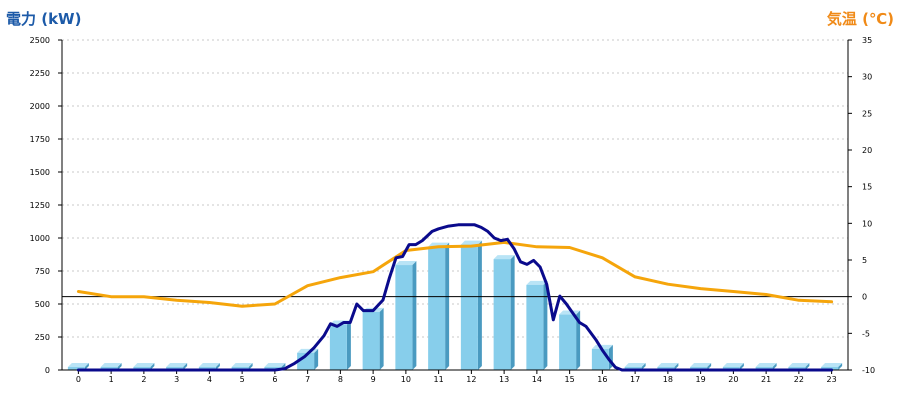 This screenshot has width=900, height=400. I want to click on temperature-line, so click(455, 274).